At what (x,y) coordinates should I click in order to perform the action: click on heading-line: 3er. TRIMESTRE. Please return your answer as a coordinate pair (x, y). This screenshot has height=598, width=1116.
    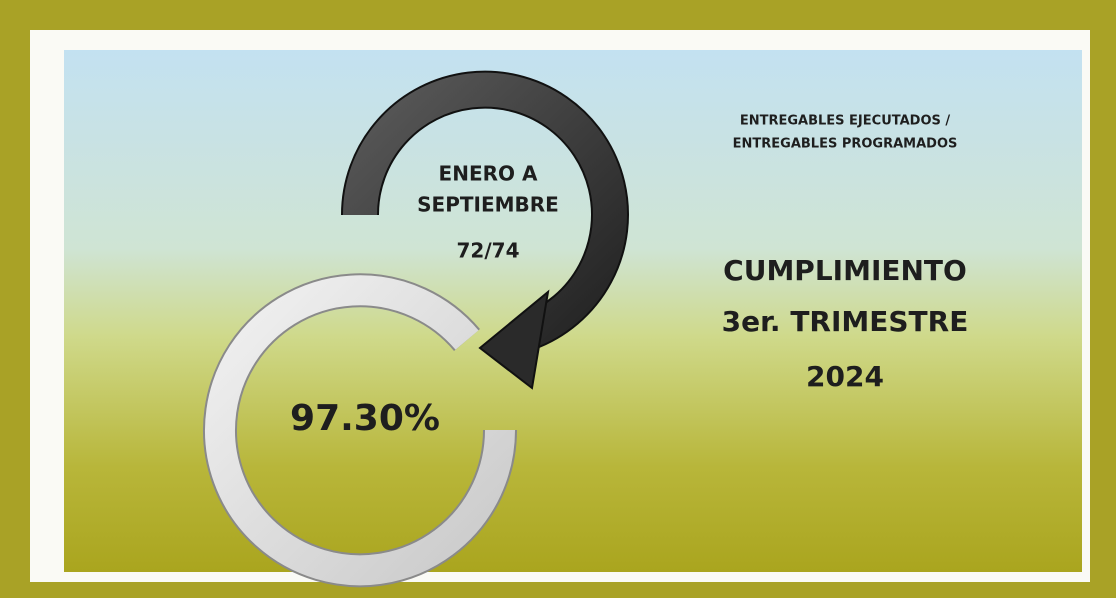
    Looking at the image, I should click on (845, 321).